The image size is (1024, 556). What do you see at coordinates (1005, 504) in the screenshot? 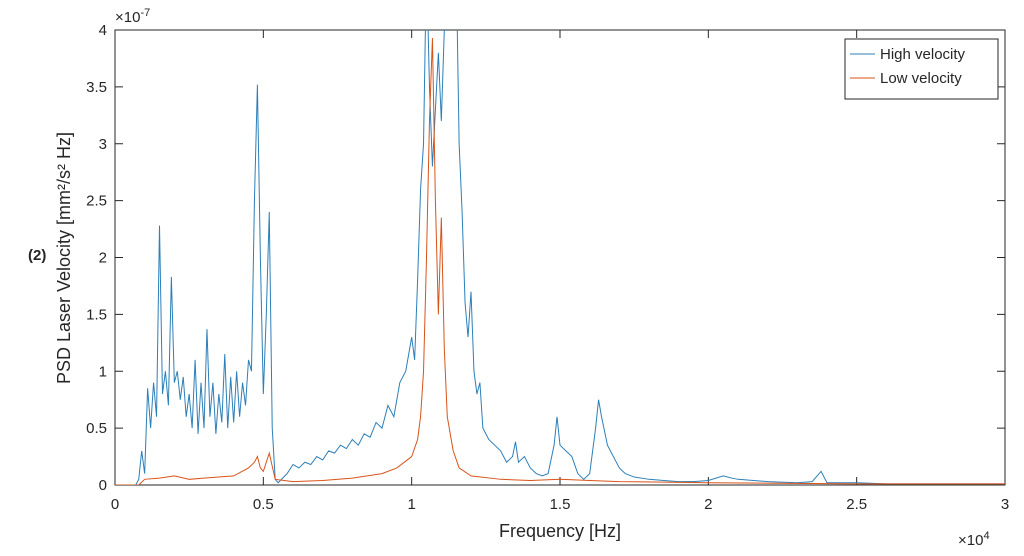
I see `x-tick-label: 3` at bounding box center [1005, 504].